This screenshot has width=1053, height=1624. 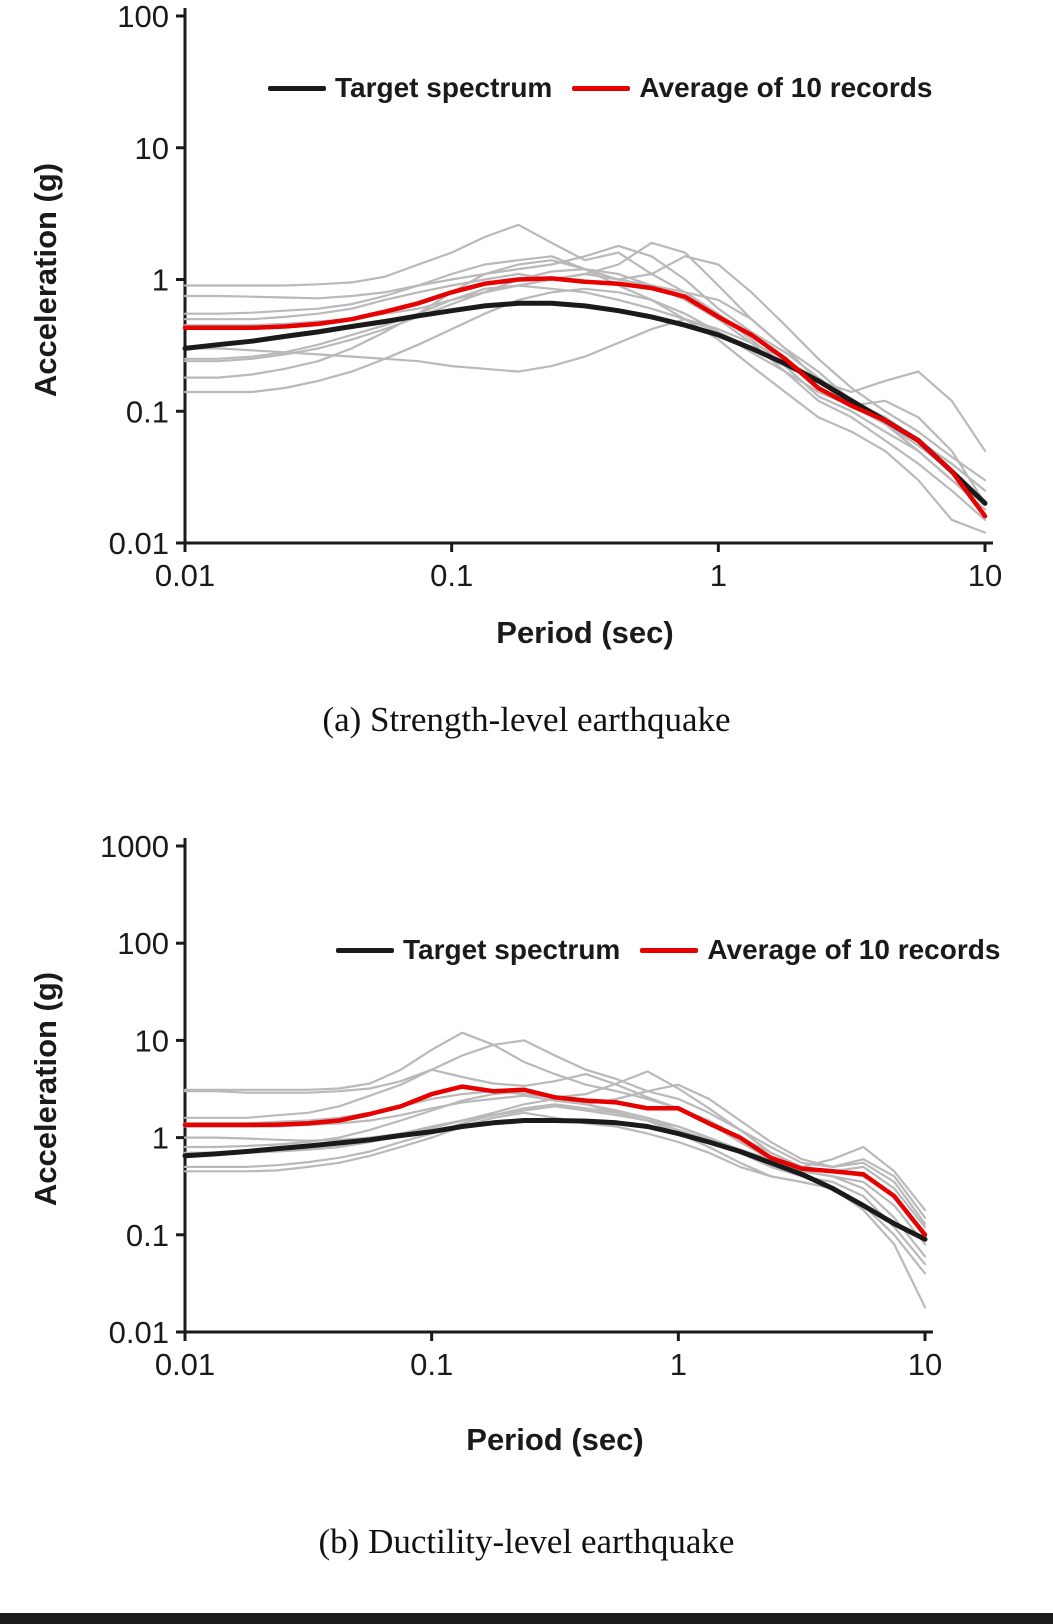 What do you see at coordinates (526, 1541) in the screenshot?
I see `caption-b: (b) Ductility-level earthquake` at bounding box center [526, 1541].